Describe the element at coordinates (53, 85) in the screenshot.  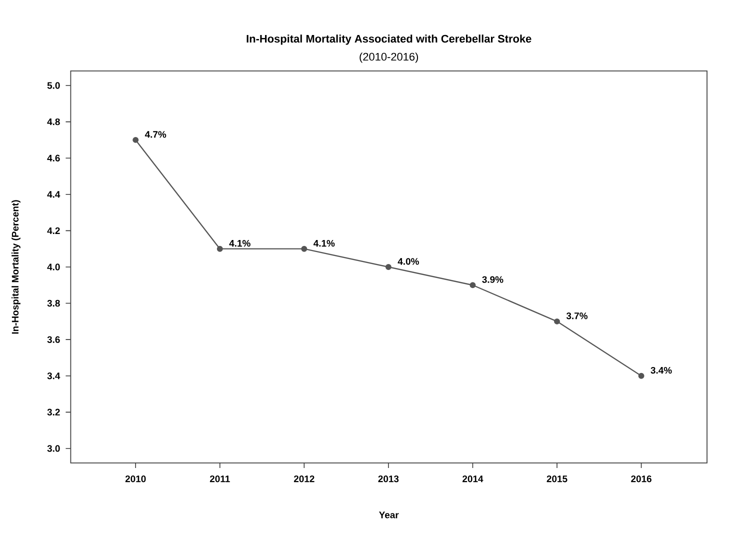
I see `y-tick-label: 5.0` at that location.